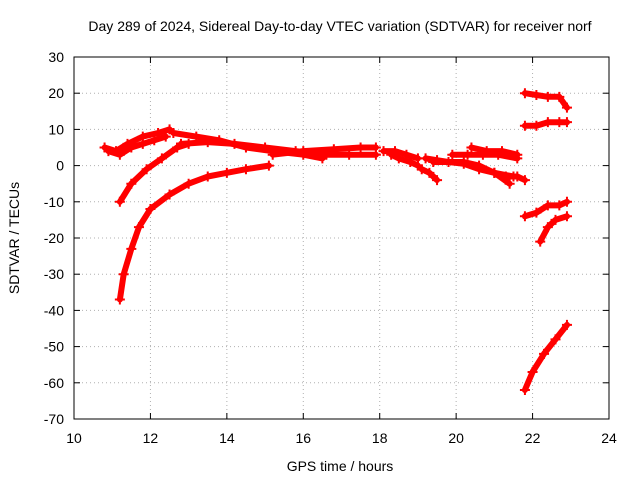  I want to click on x-tick-label: 14, so click(227, 438).